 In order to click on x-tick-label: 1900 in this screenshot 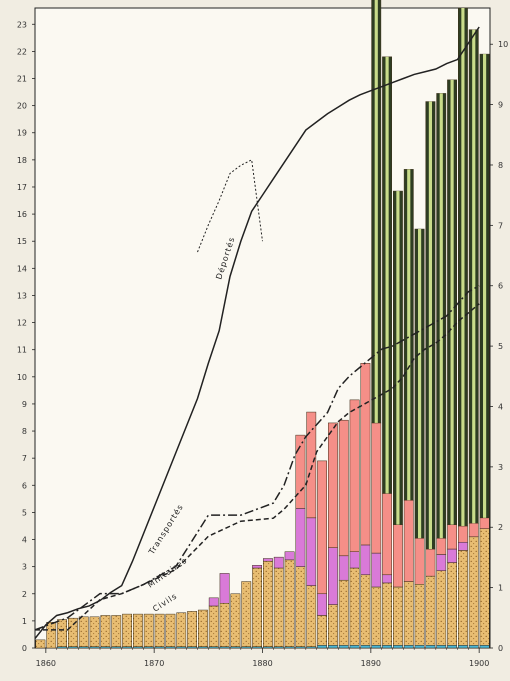, I will do `click(479, 663)`.